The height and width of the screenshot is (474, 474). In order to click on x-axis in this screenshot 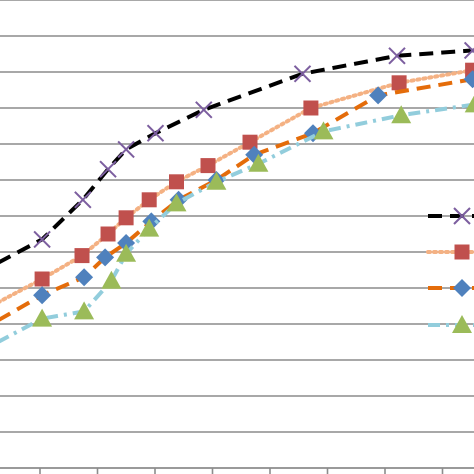, I will do `click(237, 470)`.